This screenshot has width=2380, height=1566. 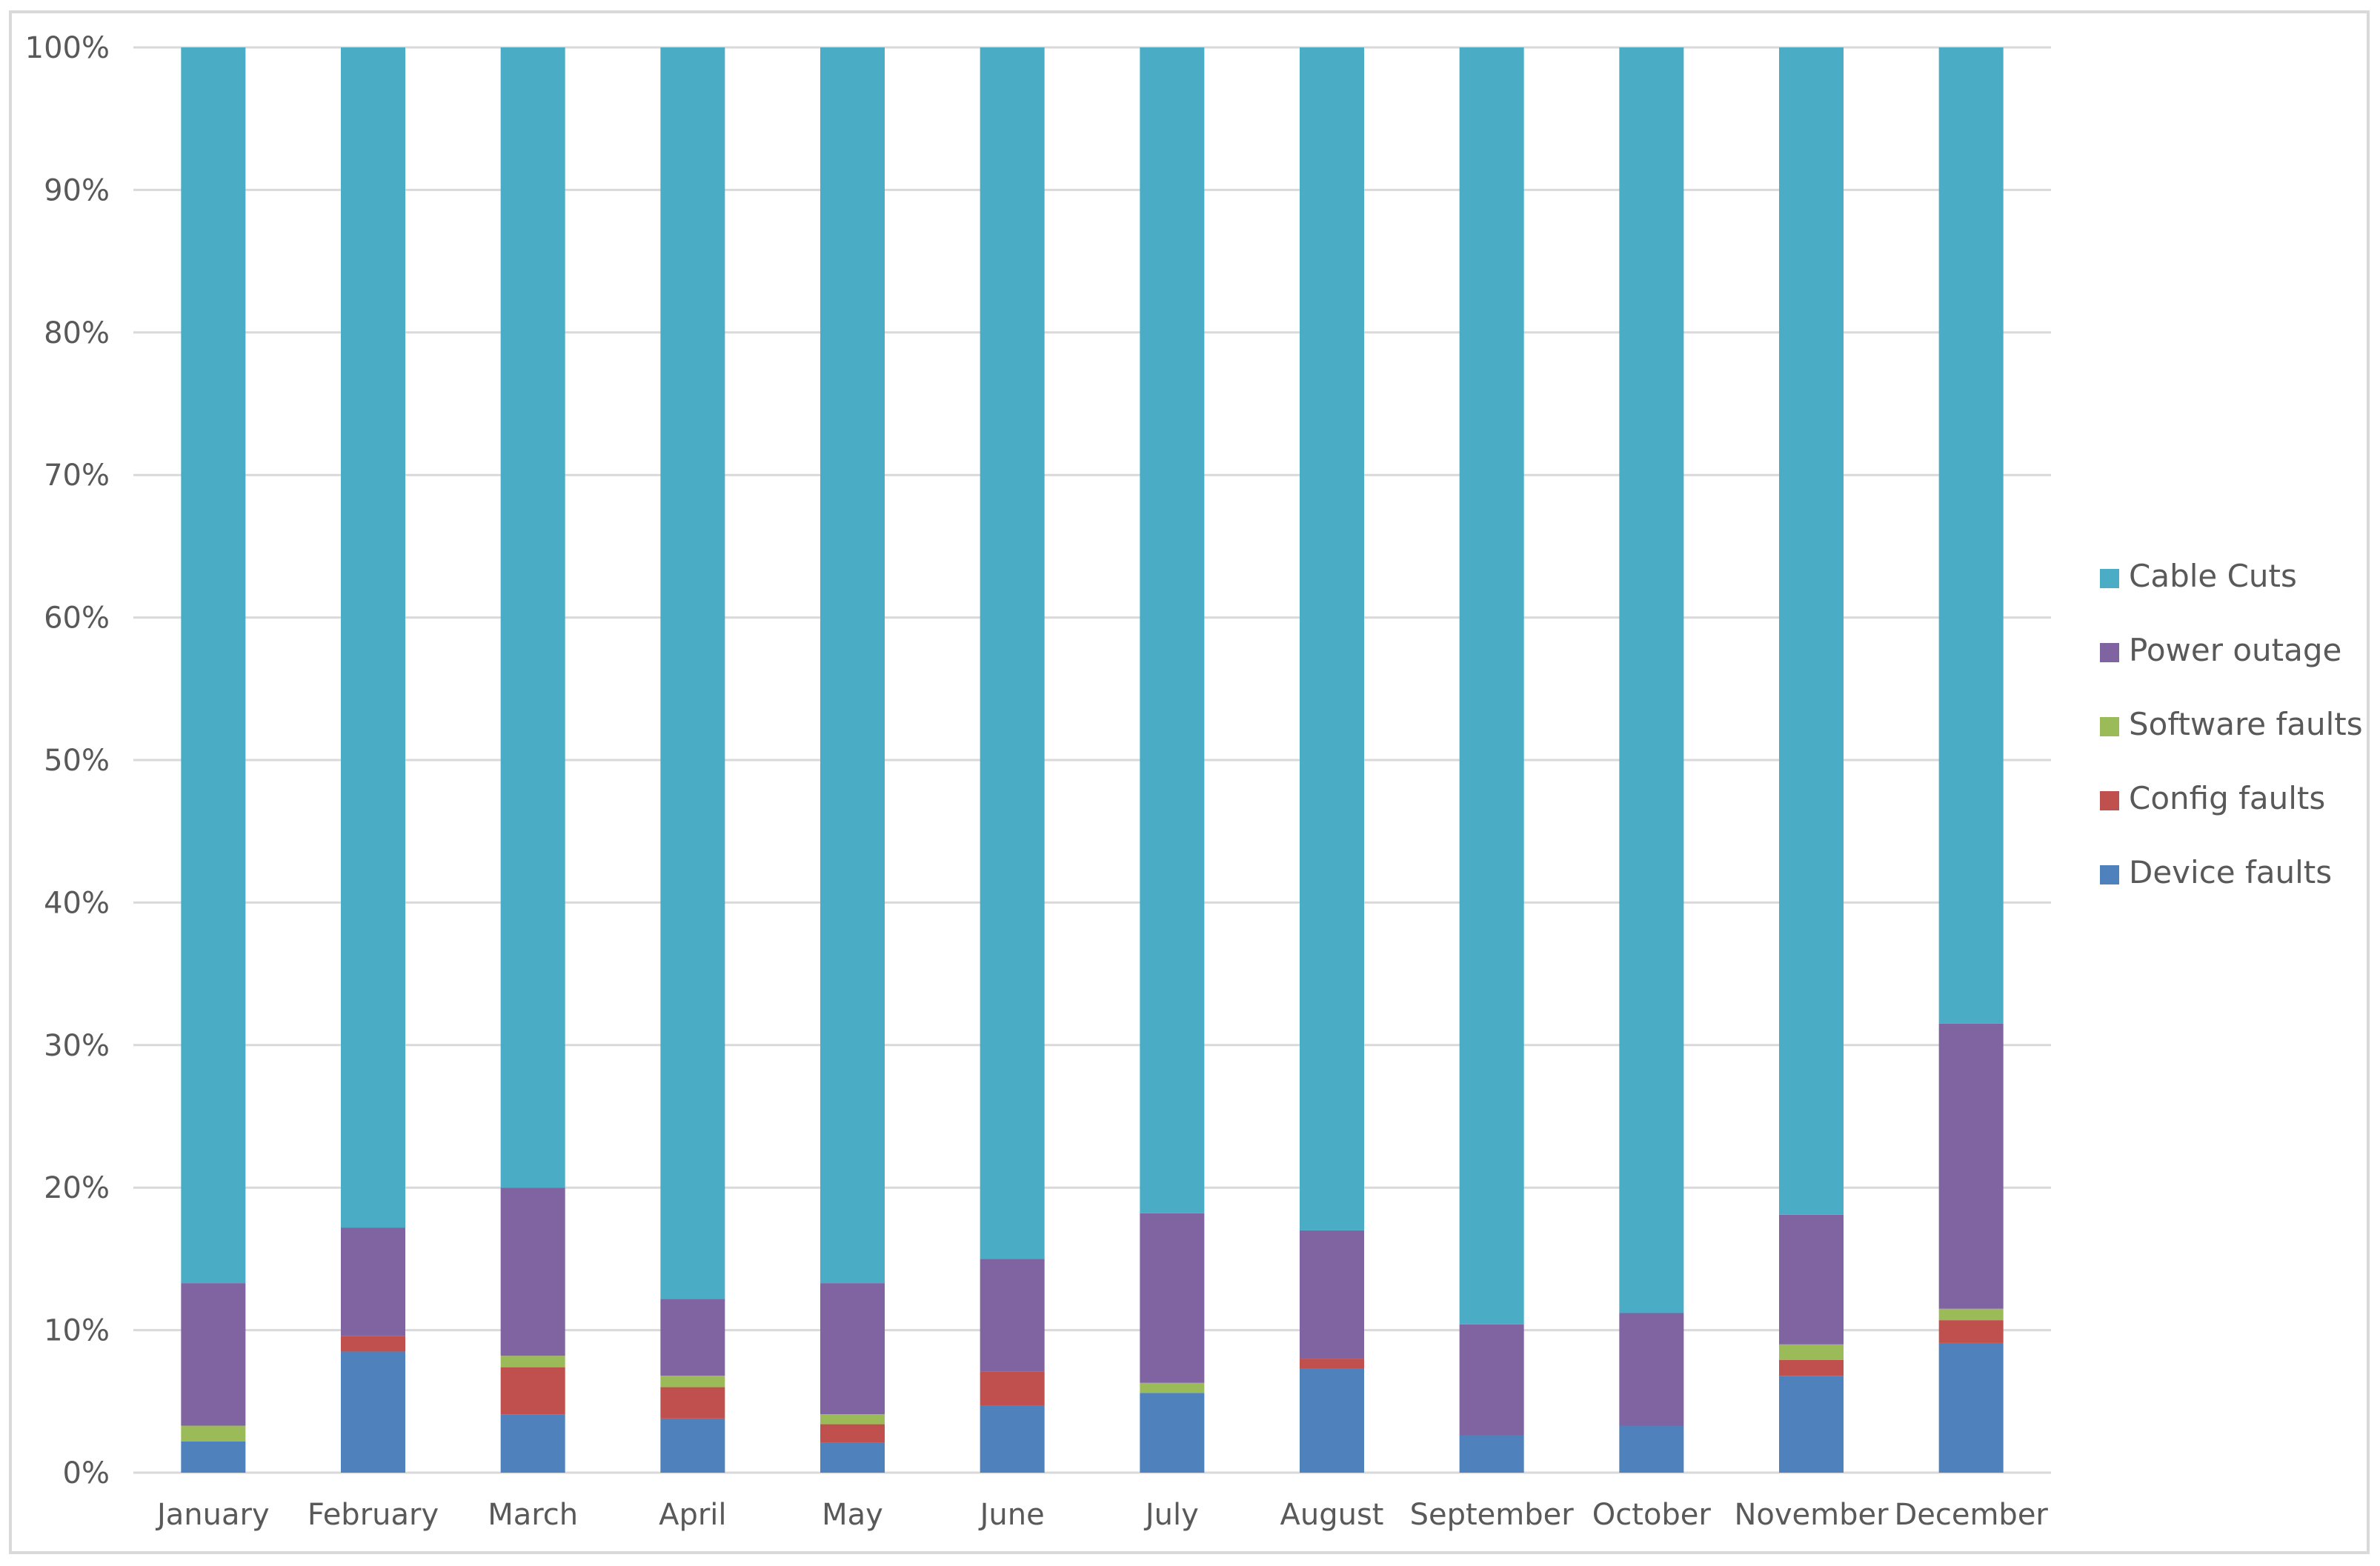 What do you see at coordinates (1652, 1515) in the screenshot?
I see `x-tick-label: October` at bounding box center [1652, 1515].